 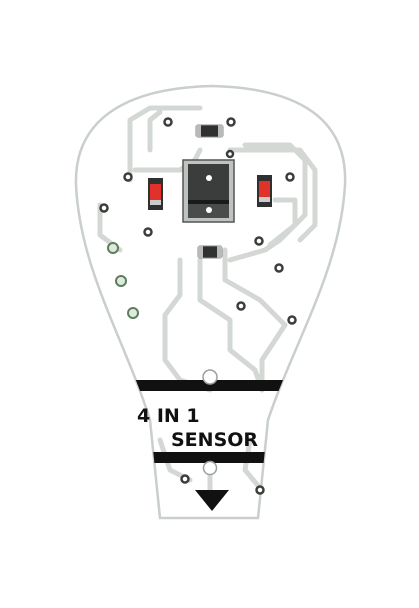 What do you see at coordinates (210, 457) in the screenshot?
I see `lower-band` at bounding box center [210, 457].